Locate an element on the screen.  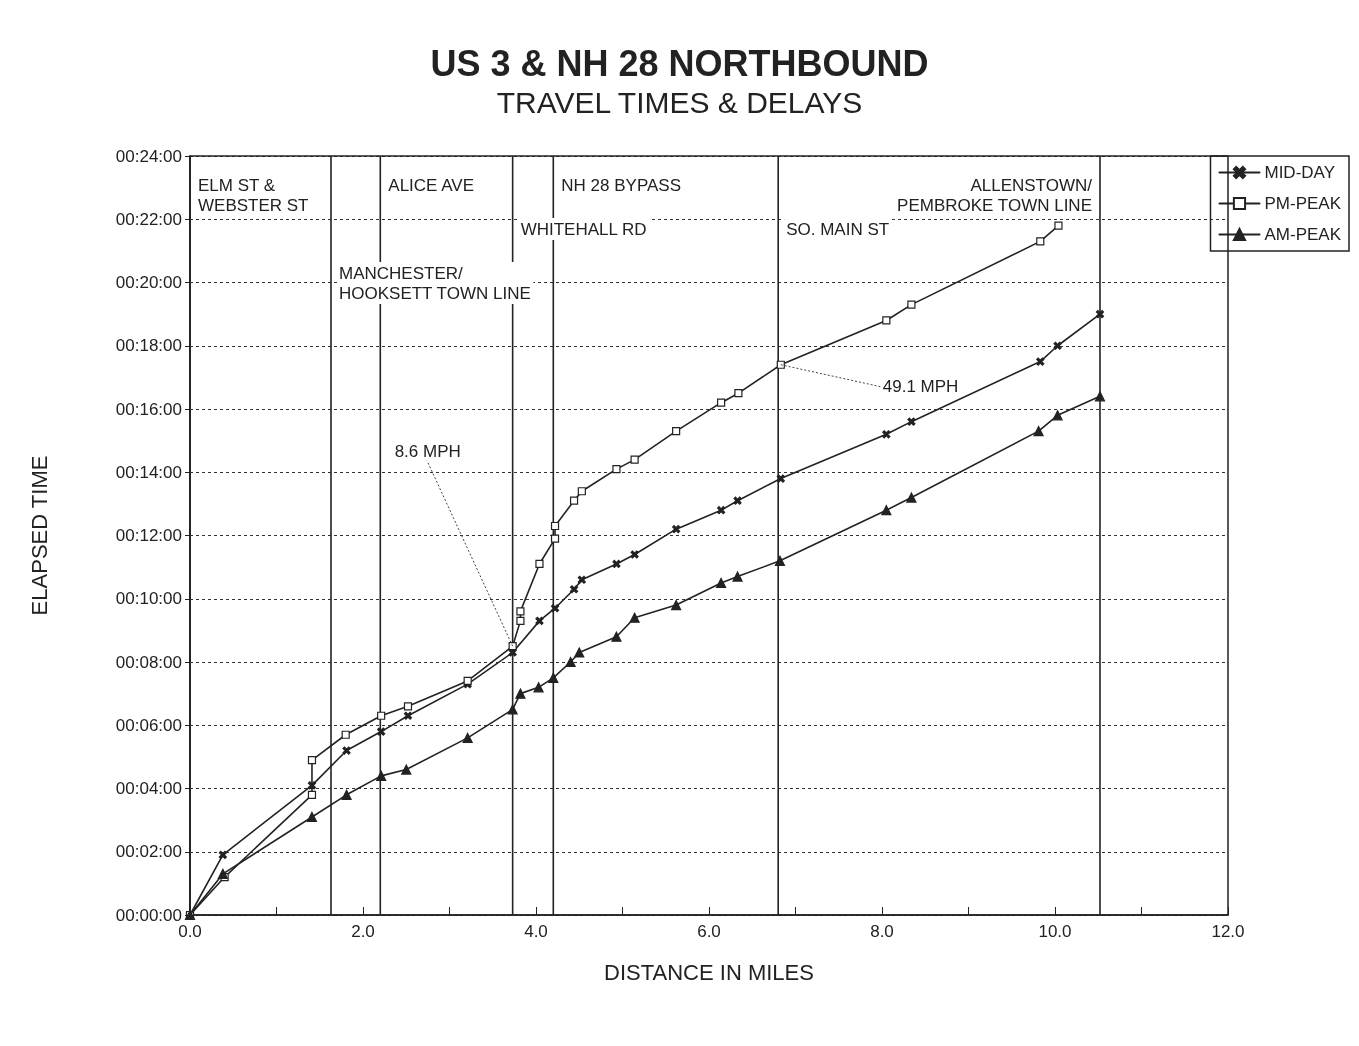
y-tick-label: 00:00:00 is located at coordinates (148, 915).